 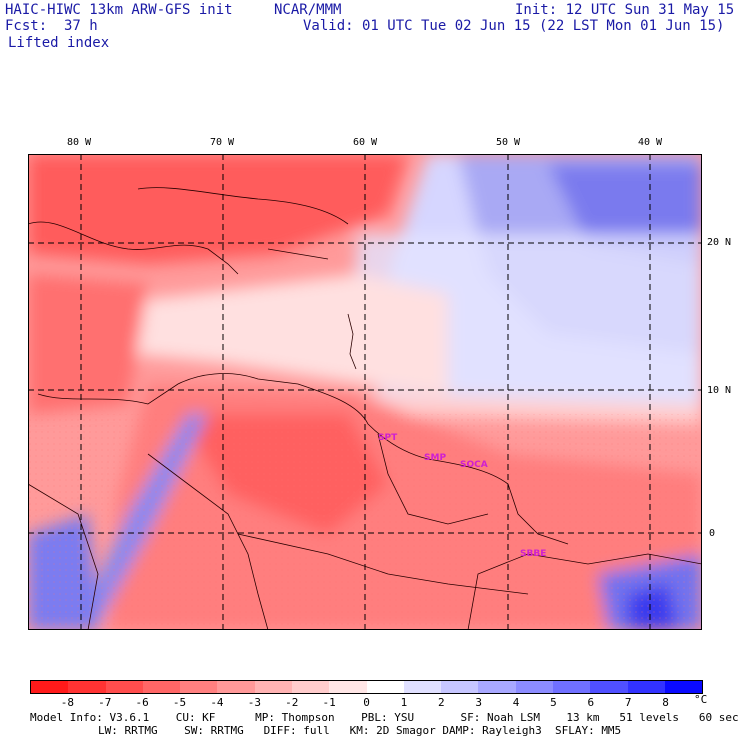 What do you see at coordinates (478, 702) in the screenshot?
I see `colorbar-tick-label: 3` at bounding box center [478, 702].